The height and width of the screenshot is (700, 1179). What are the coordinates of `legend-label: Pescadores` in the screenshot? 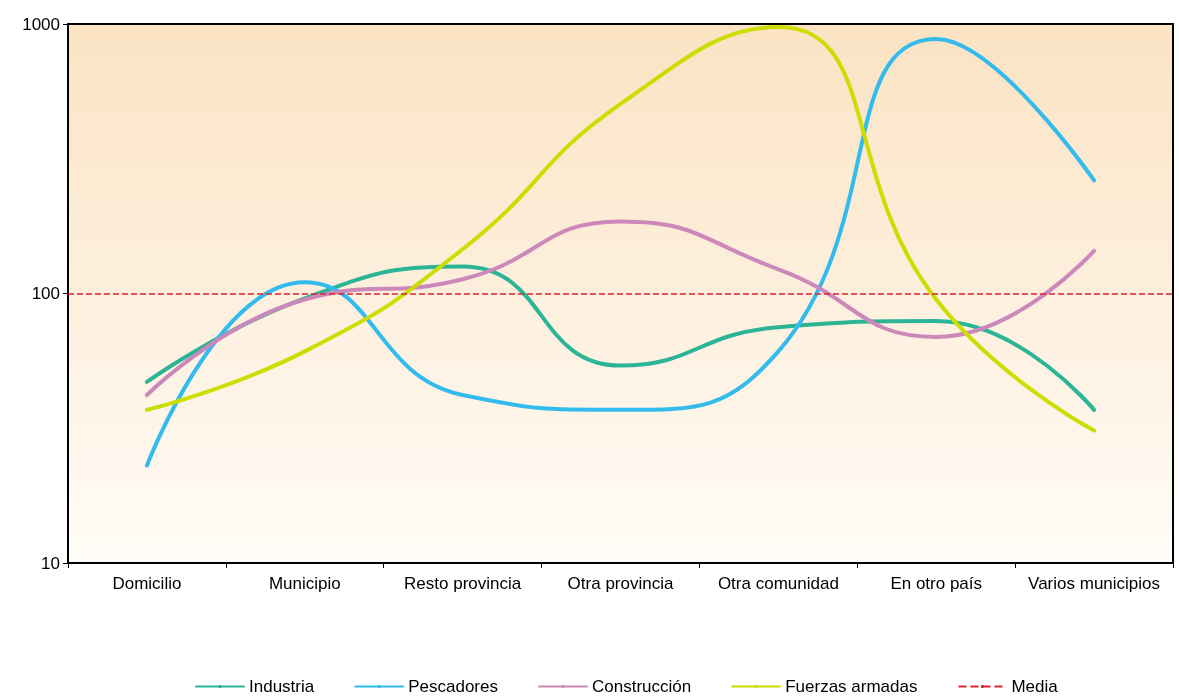 It's located at (453, 686).